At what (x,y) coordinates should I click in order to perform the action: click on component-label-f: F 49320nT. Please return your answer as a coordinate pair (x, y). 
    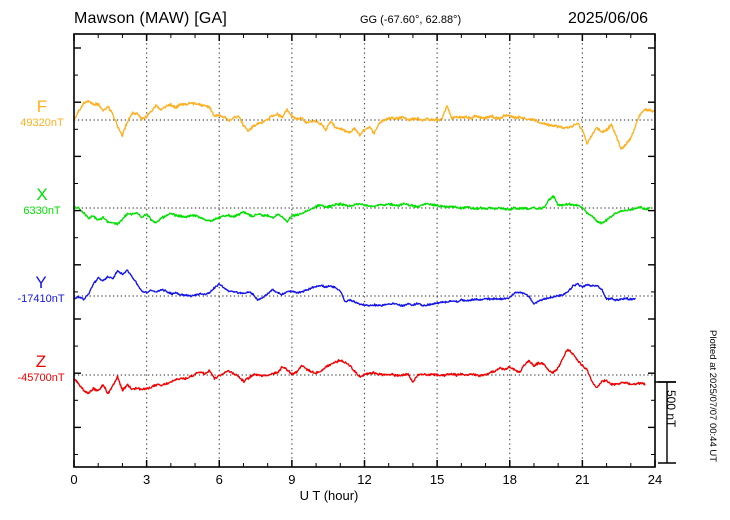
    Looking at the image, I should click on (42, 113).